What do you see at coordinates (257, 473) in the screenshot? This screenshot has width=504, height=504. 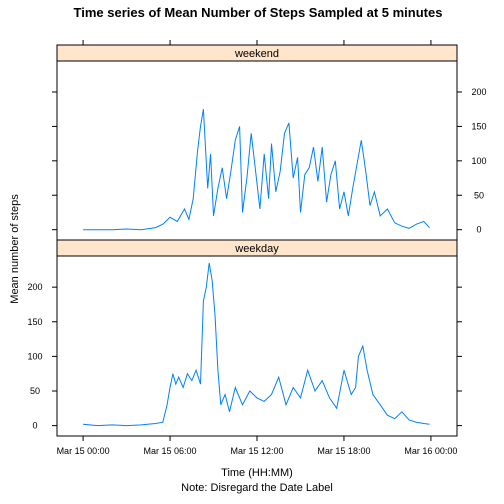 I see `x-axis-title: Time (HH:MM)` at bounding box center [257, 473].